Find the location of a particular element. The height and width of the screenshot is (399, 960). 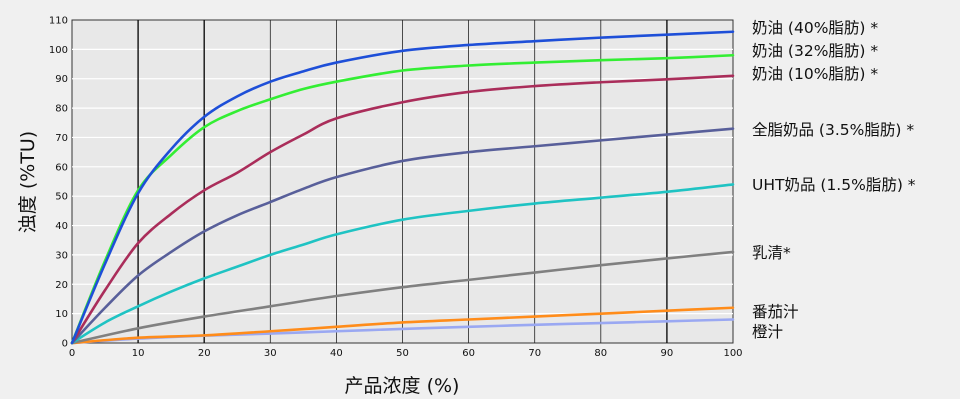

legend-entry: 奶油 (32%脂肪) * is located at coordinates (815, 51).